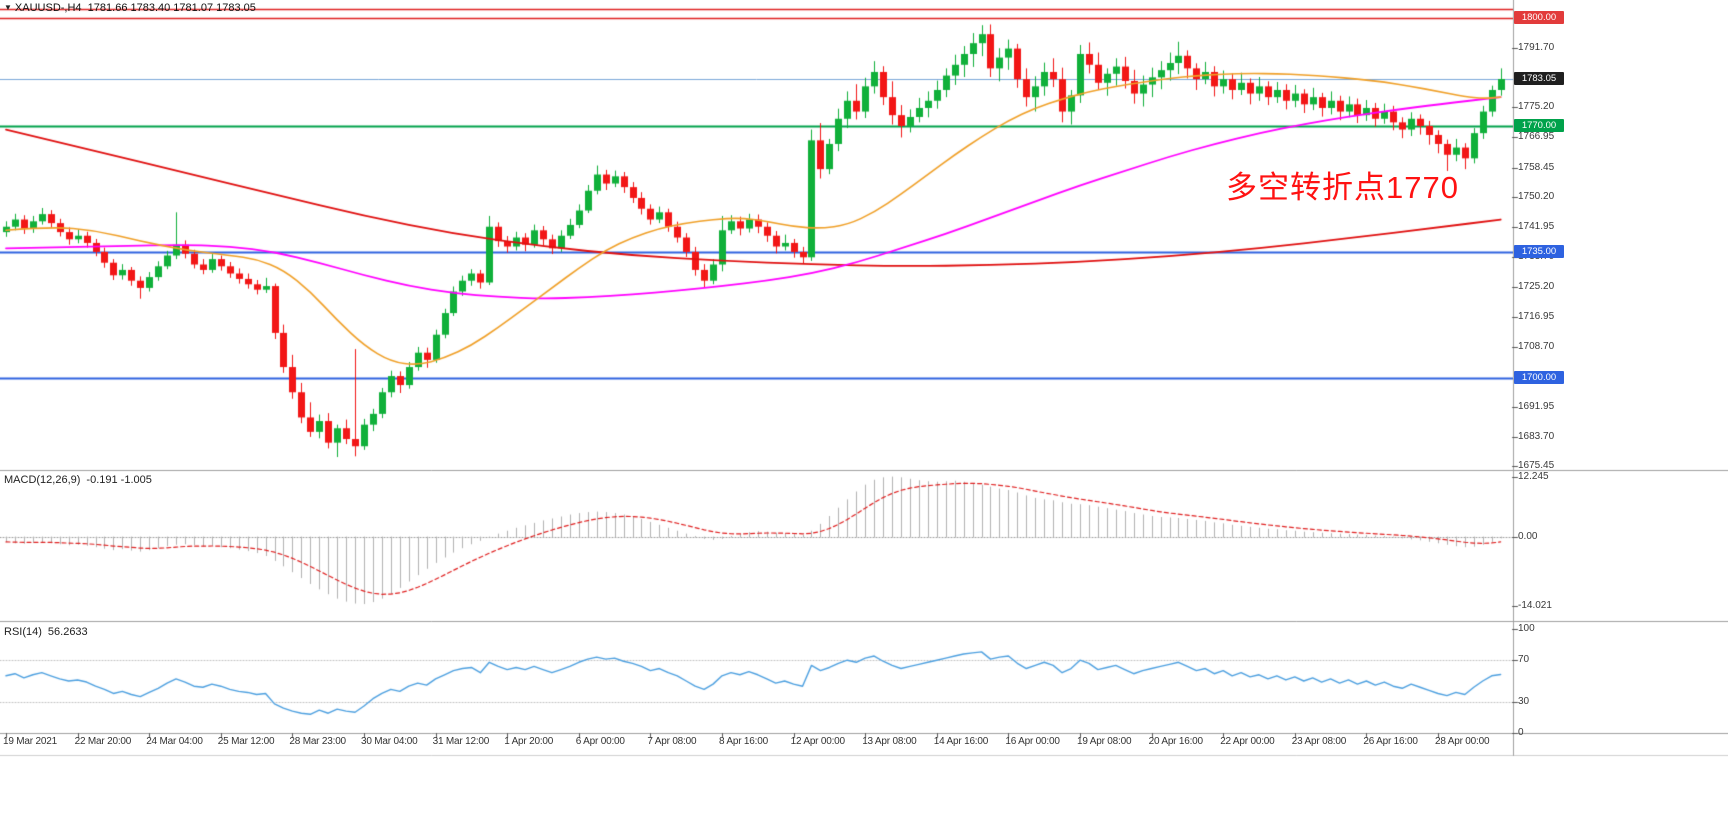 The height and width of the screenshot is (831, 1728). I want to click on time-axis-label: 24 Mar 04:00, so click(174, 741).